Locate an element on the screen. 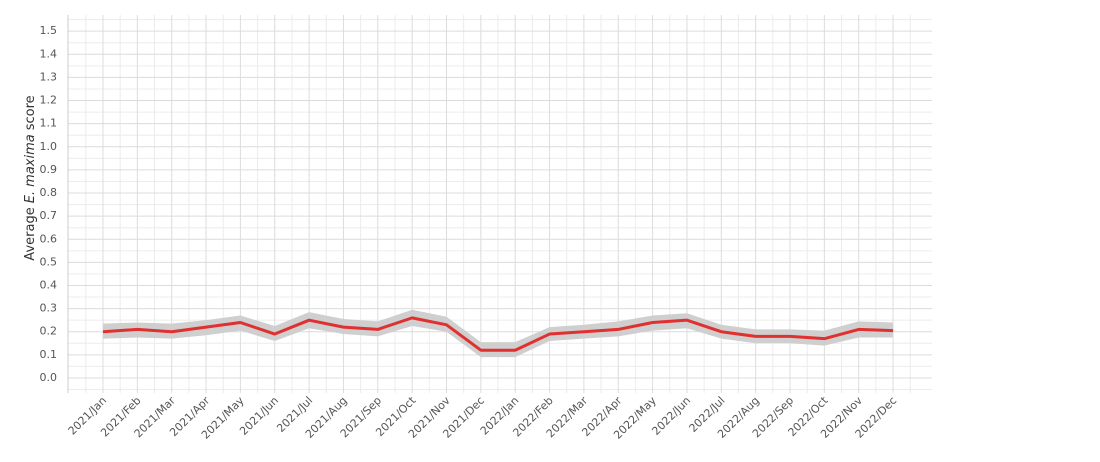 The image size is (1100, 462). y-tick-label: 1.4 is located at coordinates (49, 53).